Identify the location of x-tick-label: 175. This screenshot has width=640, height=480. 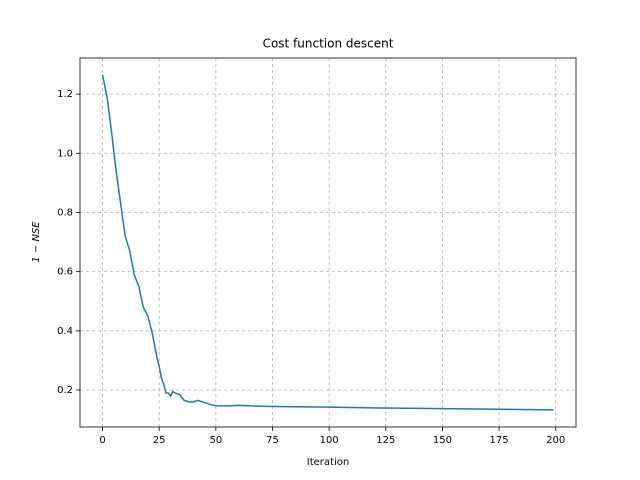
(499, 440).